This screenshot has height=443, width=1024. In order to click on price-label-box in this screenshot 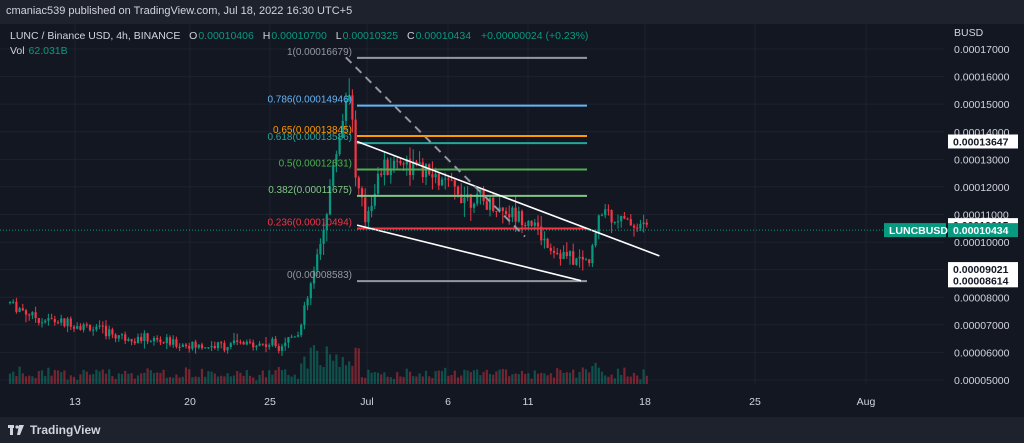, I will do `click(983, 280)`.